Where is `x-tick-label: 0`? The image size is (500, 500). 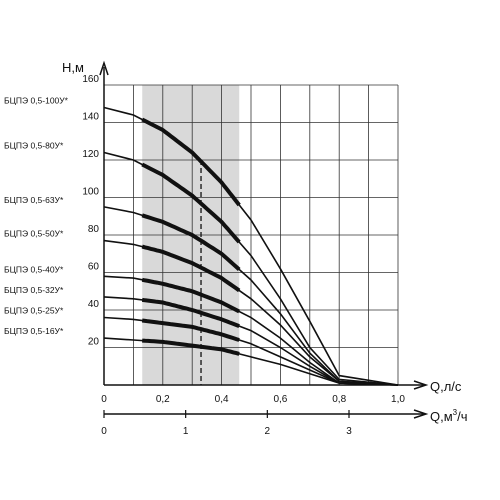 x-tick-label: 0 is located at coordinates (104, 399).